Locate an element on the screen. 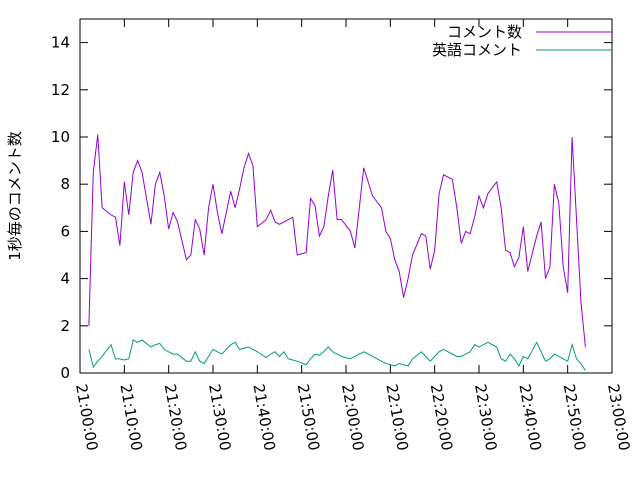 The height and width of the screenshot is (480, 640). y-axis-label: 1秒毎のコメント数 is located at coordinates (15, 196).